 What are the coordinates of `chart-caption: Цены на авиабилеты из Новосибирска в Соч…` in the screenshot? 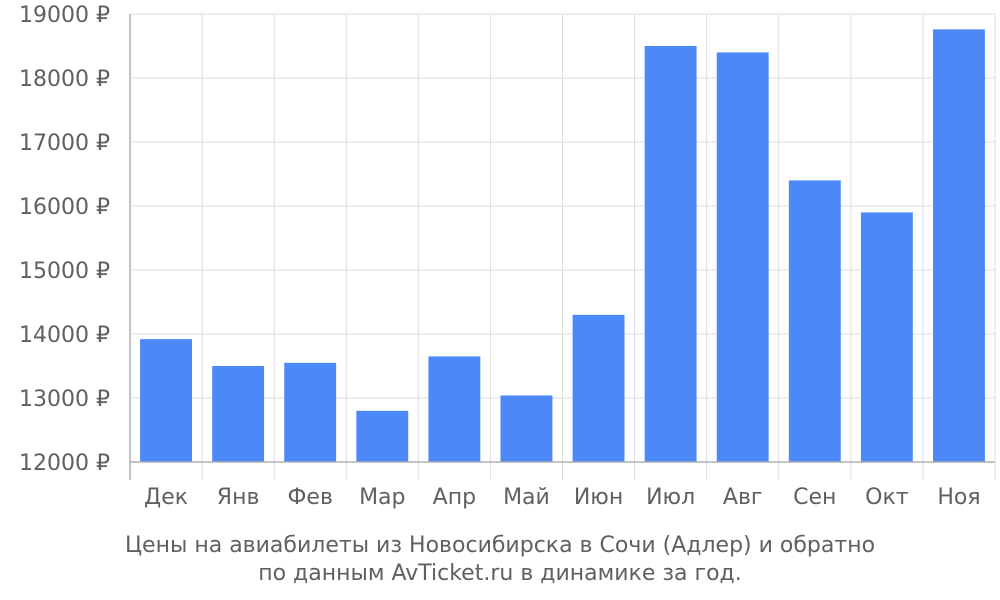 It's located at (500, 560).